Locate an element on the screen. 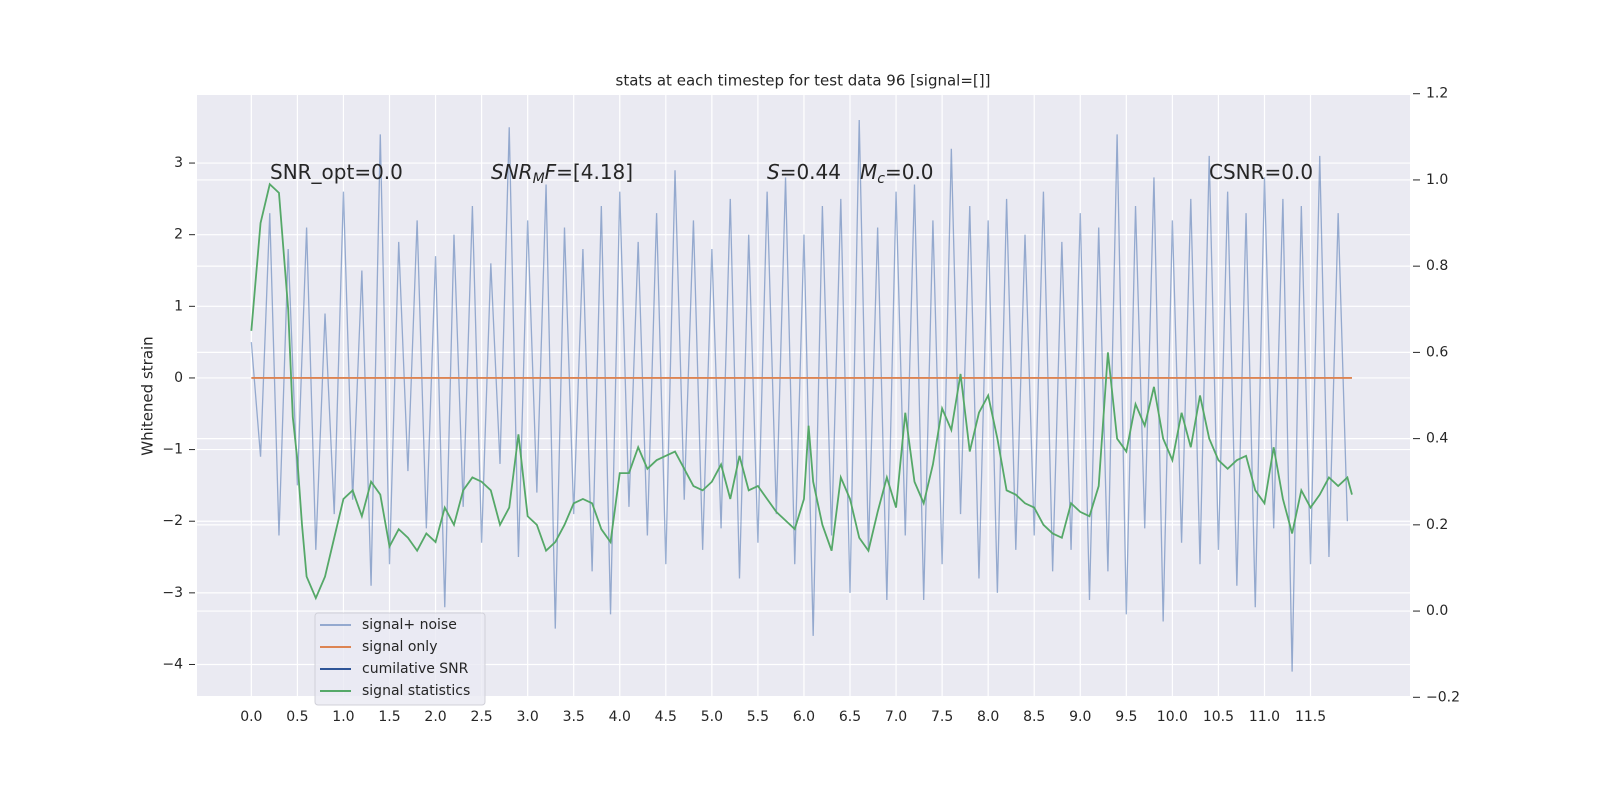  x-tick-label: 8.5 is located at coordinates (1034, 717).